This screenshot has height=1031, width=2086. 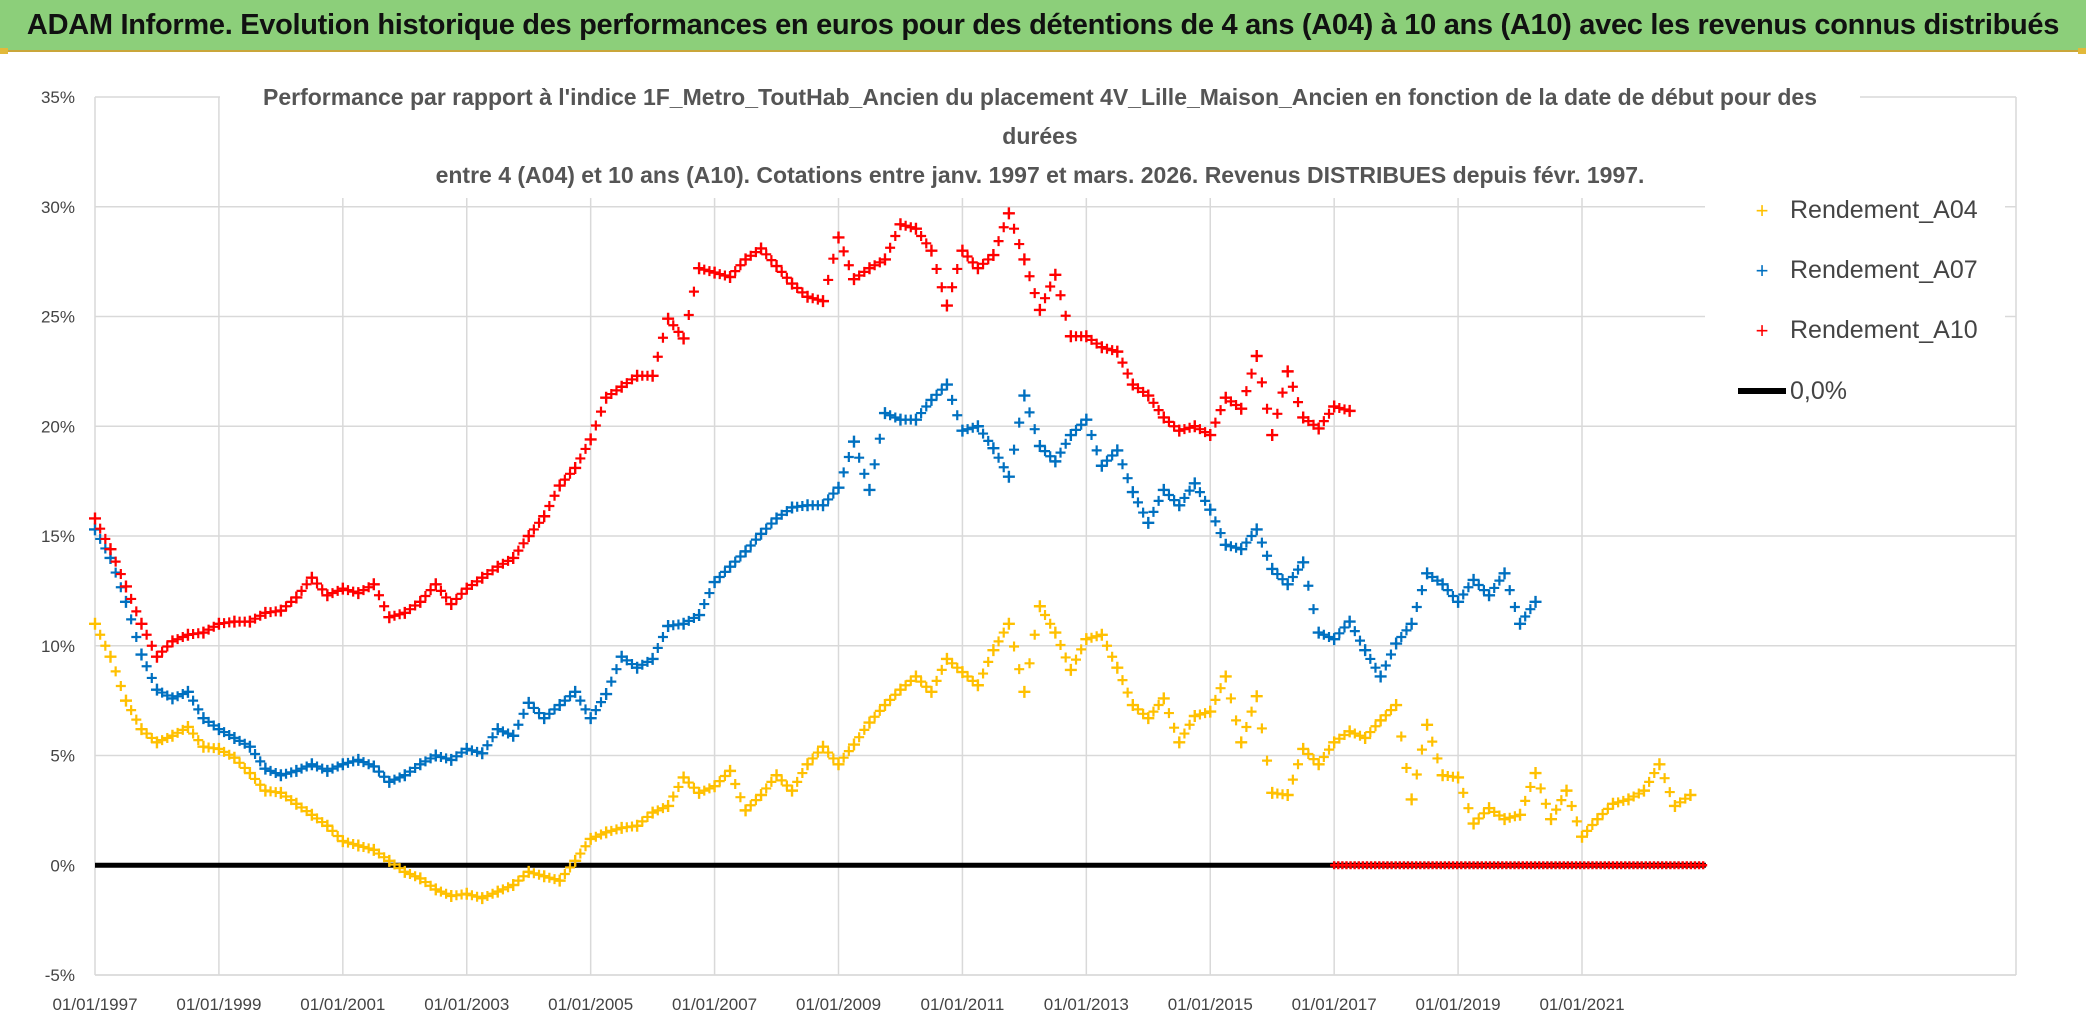 What do you see at coordinates (1762, 270) in the screenshot?
I see `legend-marker-a07: +` at bounding box center [1762, 270].